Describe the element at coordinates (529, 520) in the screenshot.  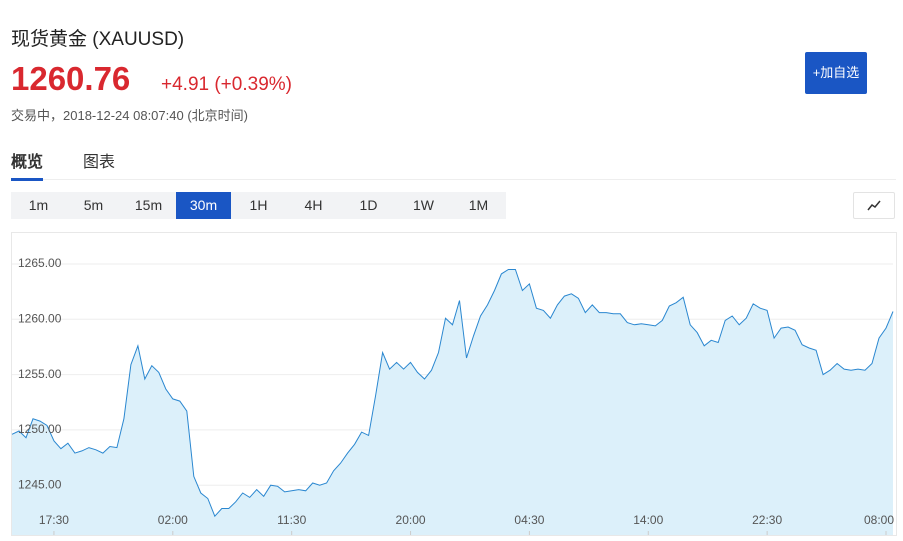
I see `x-tick-label: 04:30` at that location.